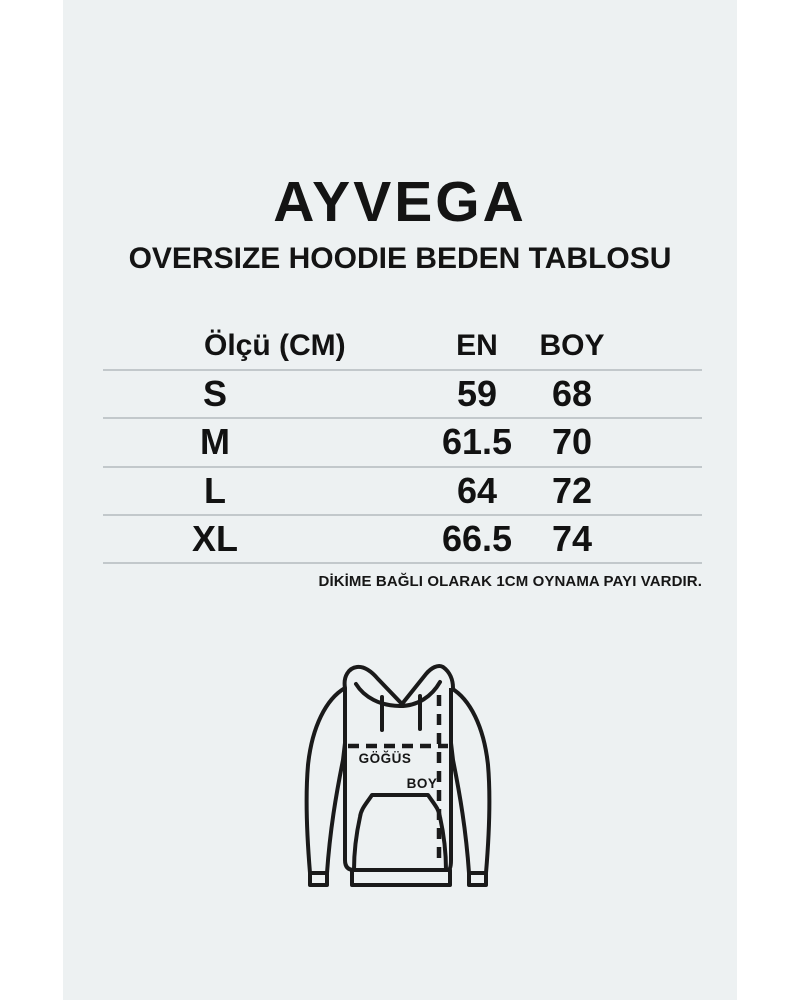 The image size is (800, 1000). What do you see at coordinates (572, 538) in the screenshot?
I see `boy-cell: 74` at bounding box center [572, 538].